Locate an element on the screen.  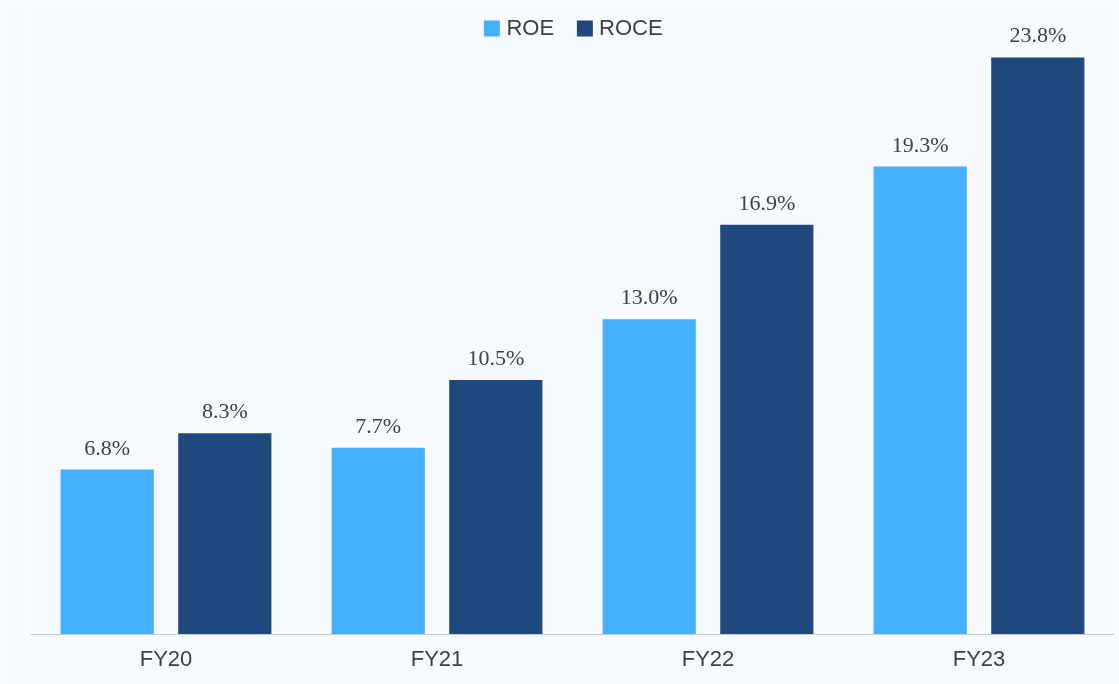
x-tick-label: FY20 is located at coordinates (166, 658).